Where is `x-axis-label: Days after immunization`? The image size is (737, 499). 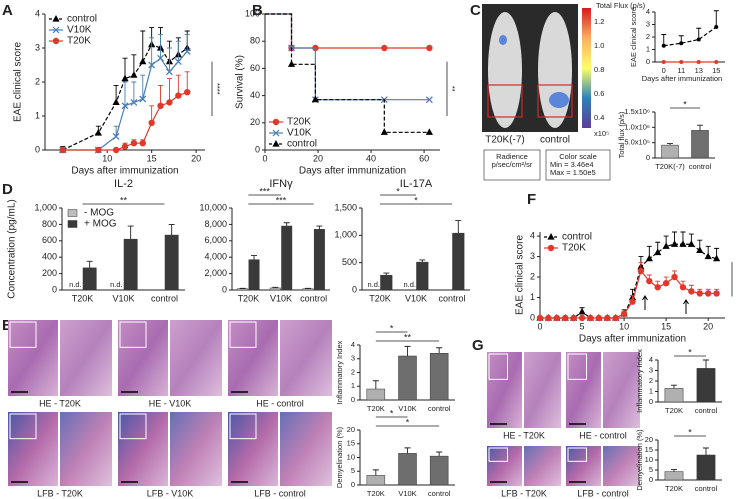 x-axis-label: Days after immunization is located at coordinates (632, 339).